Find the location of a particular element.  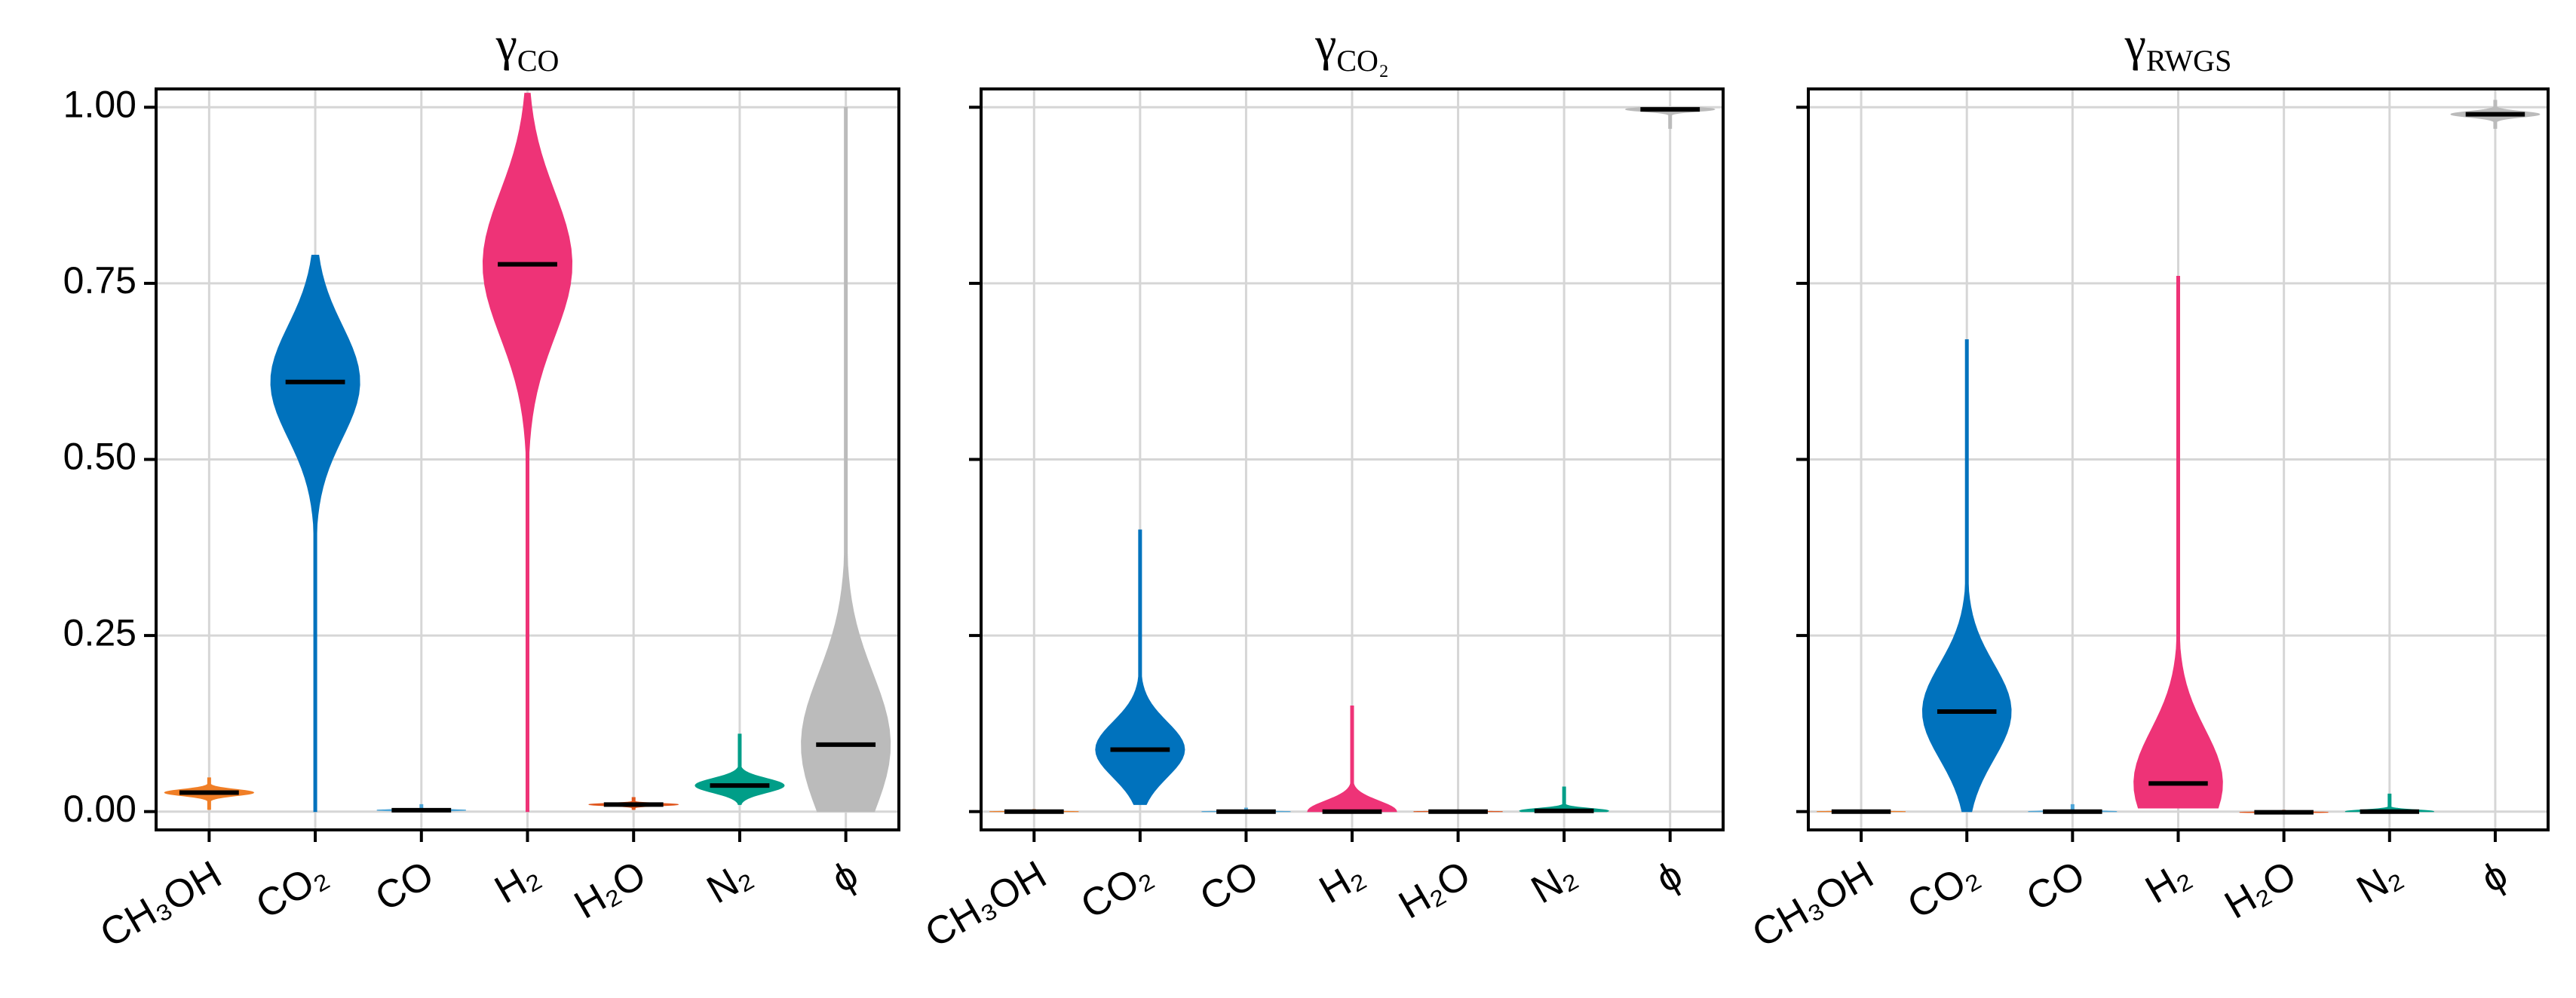

y-tick-label: 0.00 is located at coordinates (99, 809).